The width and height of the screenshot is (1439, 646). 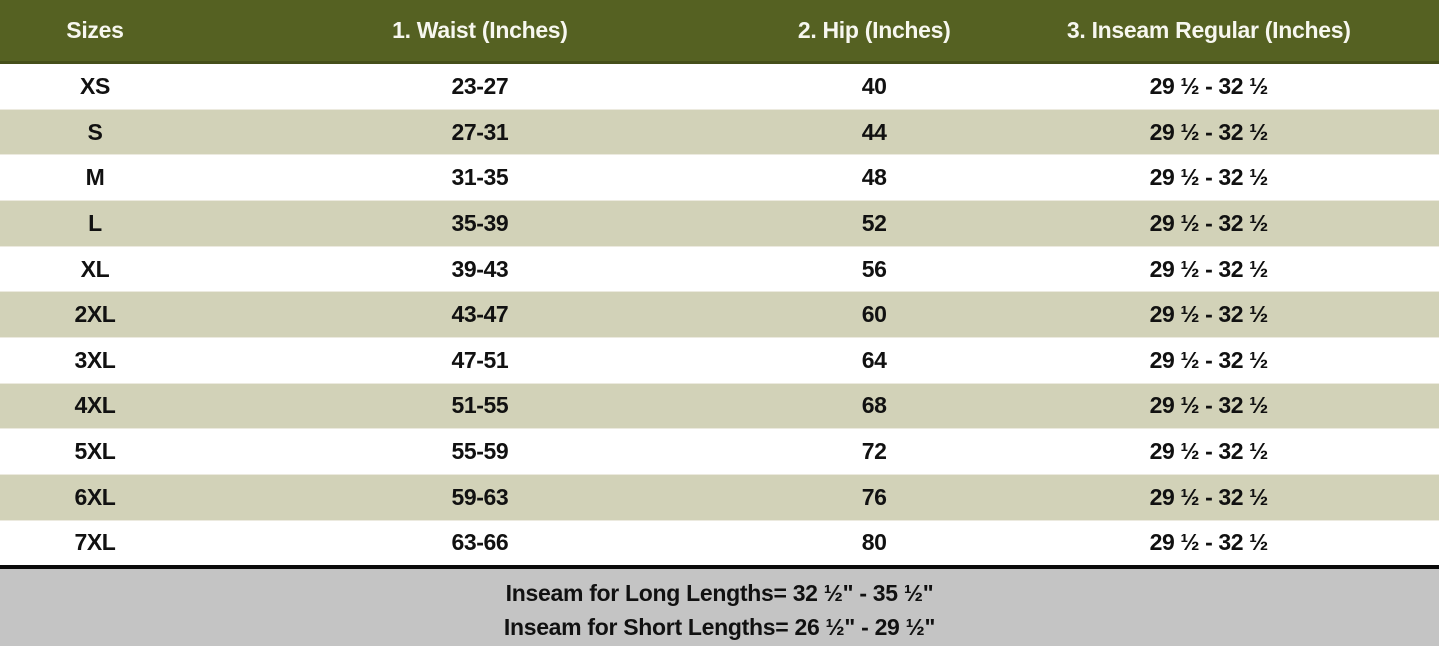 What do you see at coordinates (719, 314) in the screenshot?
I see `table-row: 2XL 43-47 60 29 ½ - 32 ½` at bounding box center [719, 314].